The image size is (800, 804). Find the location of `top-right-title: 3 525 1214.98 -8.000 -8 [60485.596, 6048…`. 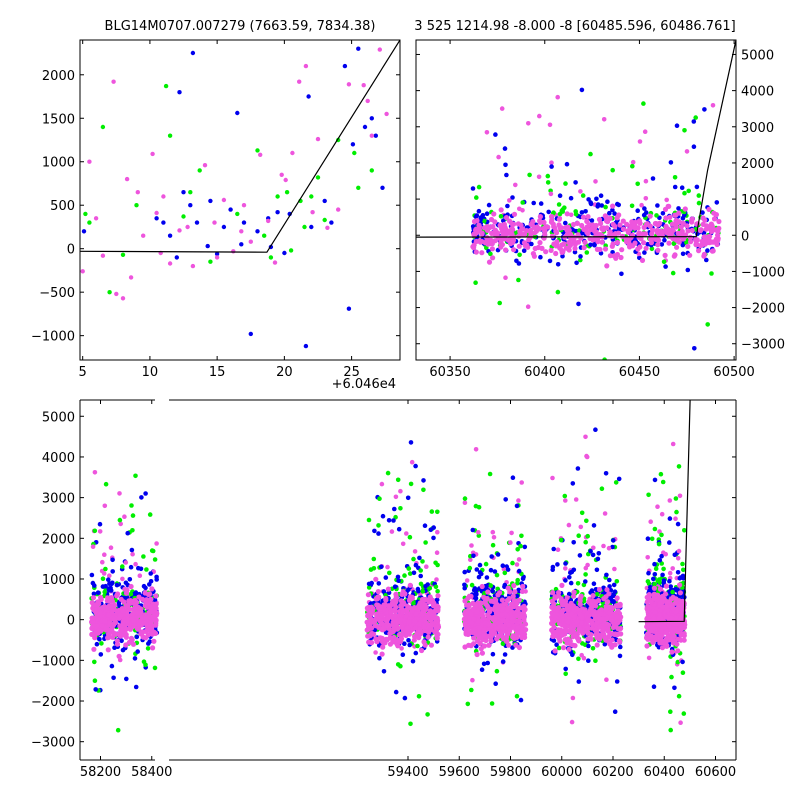

top-right-title: 3 525 1214.98 -8.000 -8 [60485.596, 6048… is located at coordinates (574, 26).